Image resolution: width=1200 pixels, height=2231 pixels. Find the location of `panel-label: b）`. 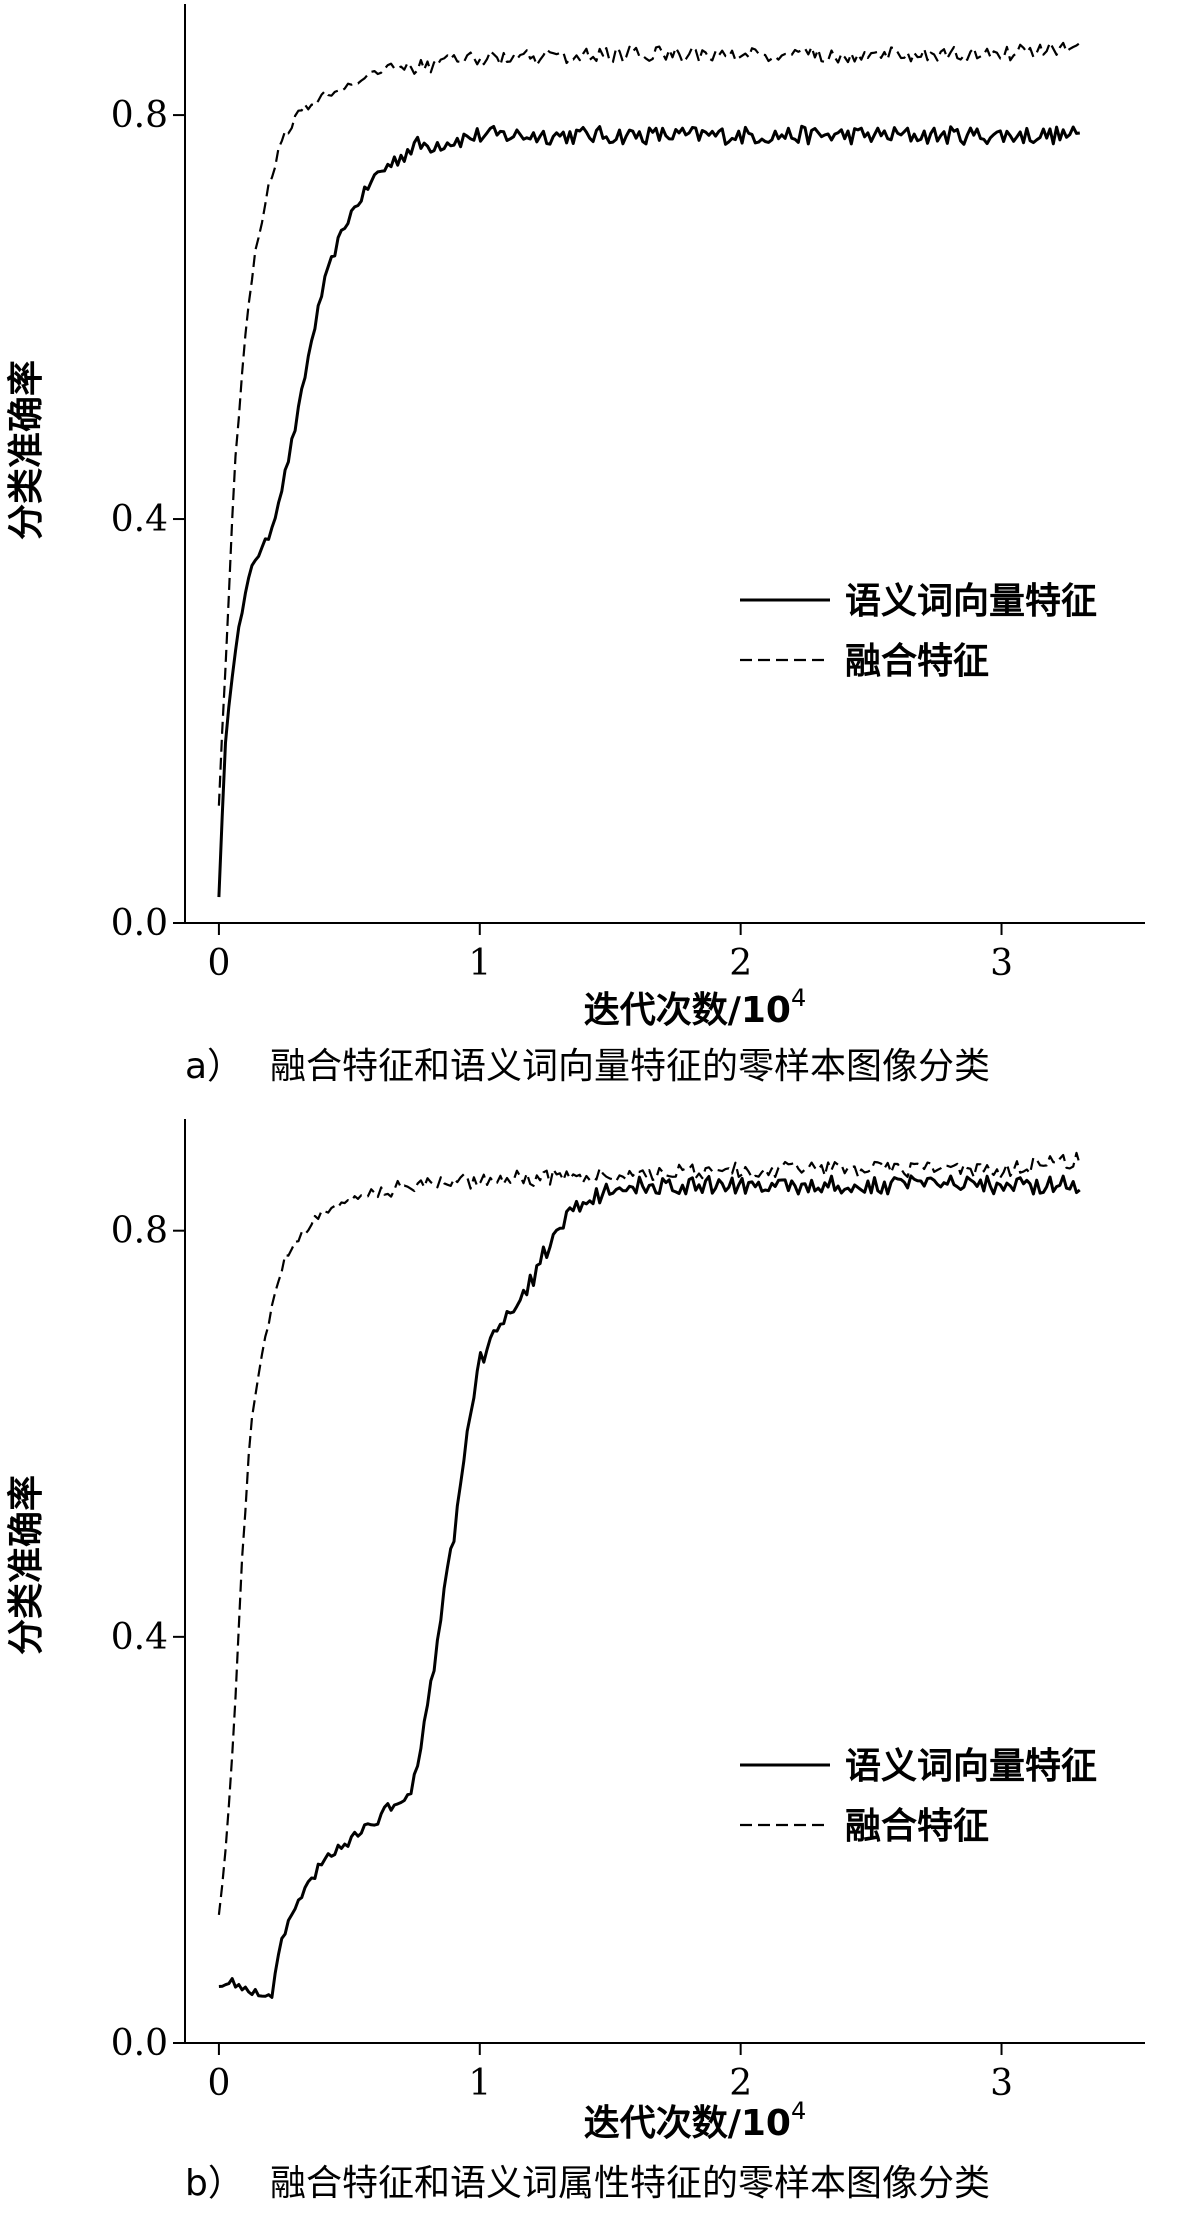

panel-label: b） is located at coordinates (214, 2183).